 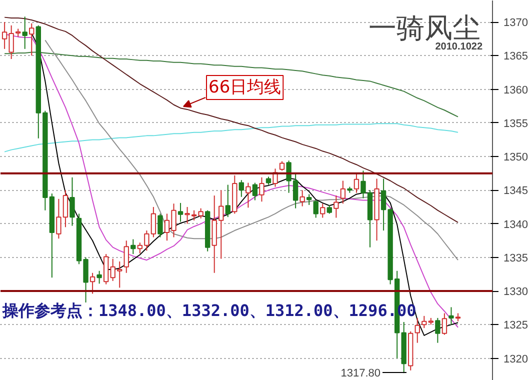 I want to click on y-tick-label: 1360, so click(x=516, y=90).